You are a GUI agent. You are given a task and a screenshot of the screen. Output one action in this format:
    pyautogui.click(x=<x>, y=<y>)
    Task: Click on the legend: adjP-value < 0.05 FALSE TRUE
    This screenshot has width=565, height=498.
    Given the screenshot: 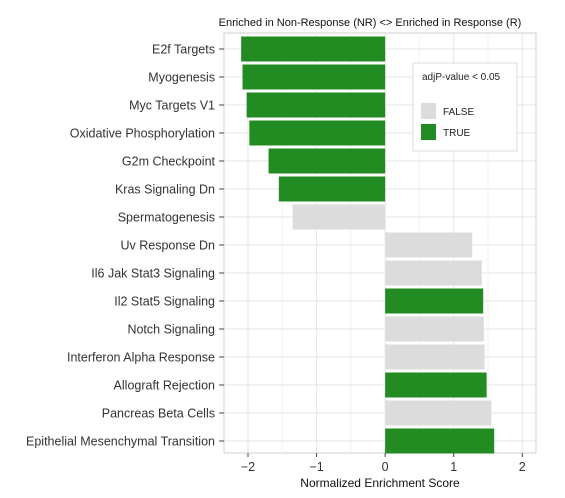 What is the action you would take?
    pyautogui.click(x=465, y=107)
    